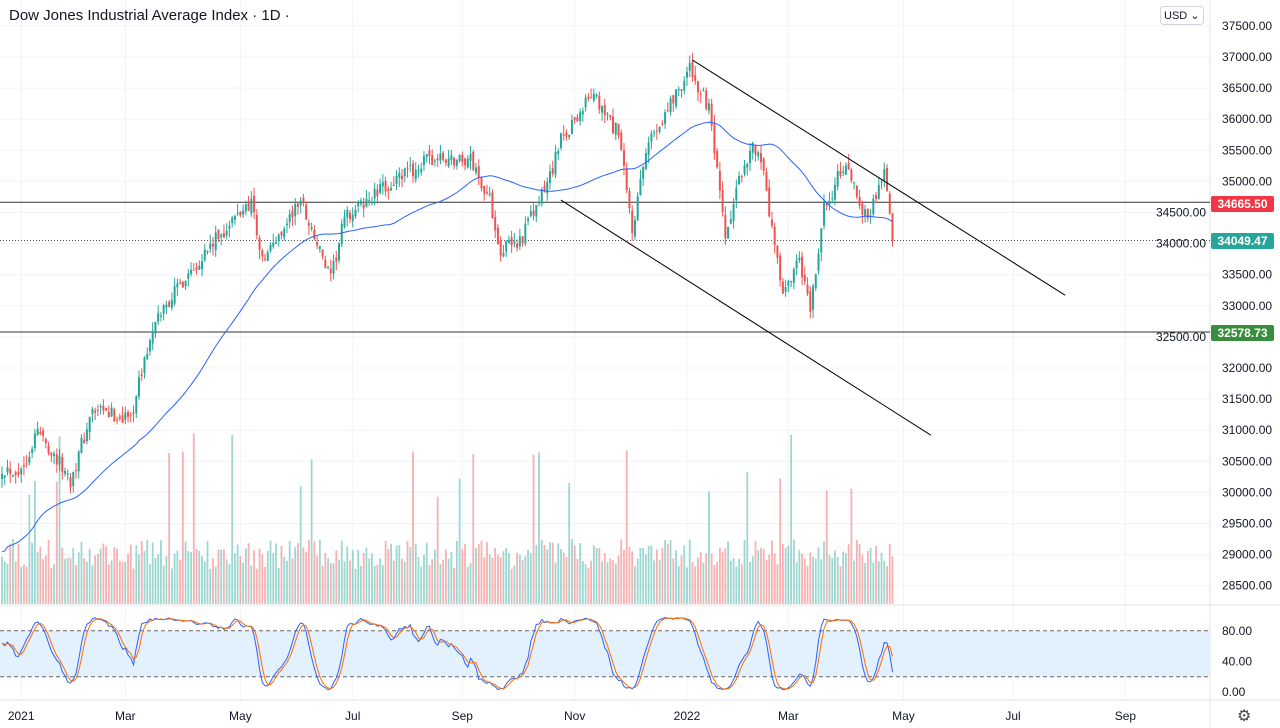  I want to click on y-tick-label: 28500.00, so click(1247, 586).